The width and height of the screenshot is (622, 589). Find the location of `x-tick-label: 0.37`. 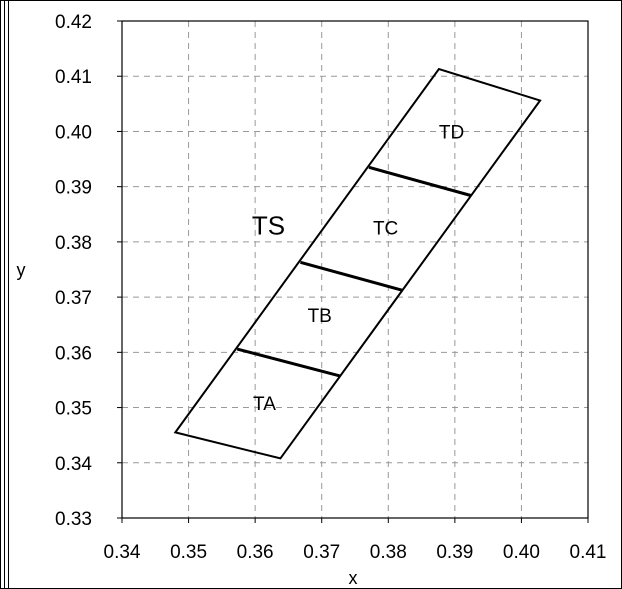

x-tick-label: 0.37 is located at coordinates (321, 552).